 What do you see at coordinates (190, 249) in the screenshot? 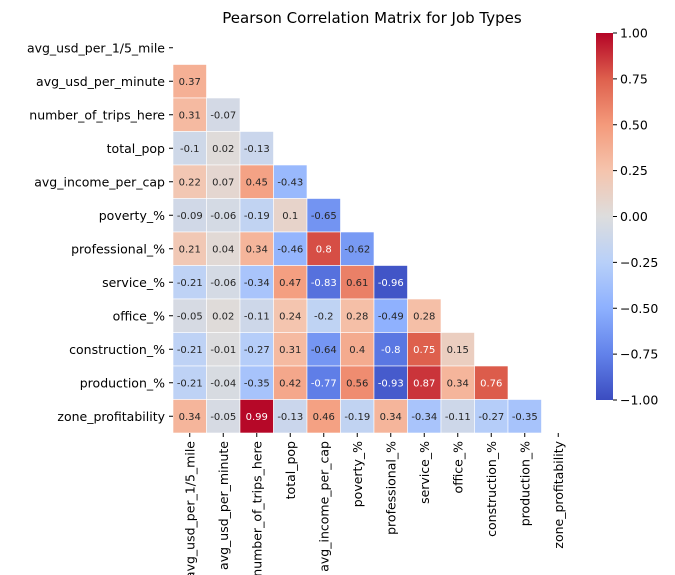
I see `cell-value-label: 0.21` at bounding box center [190, 249].